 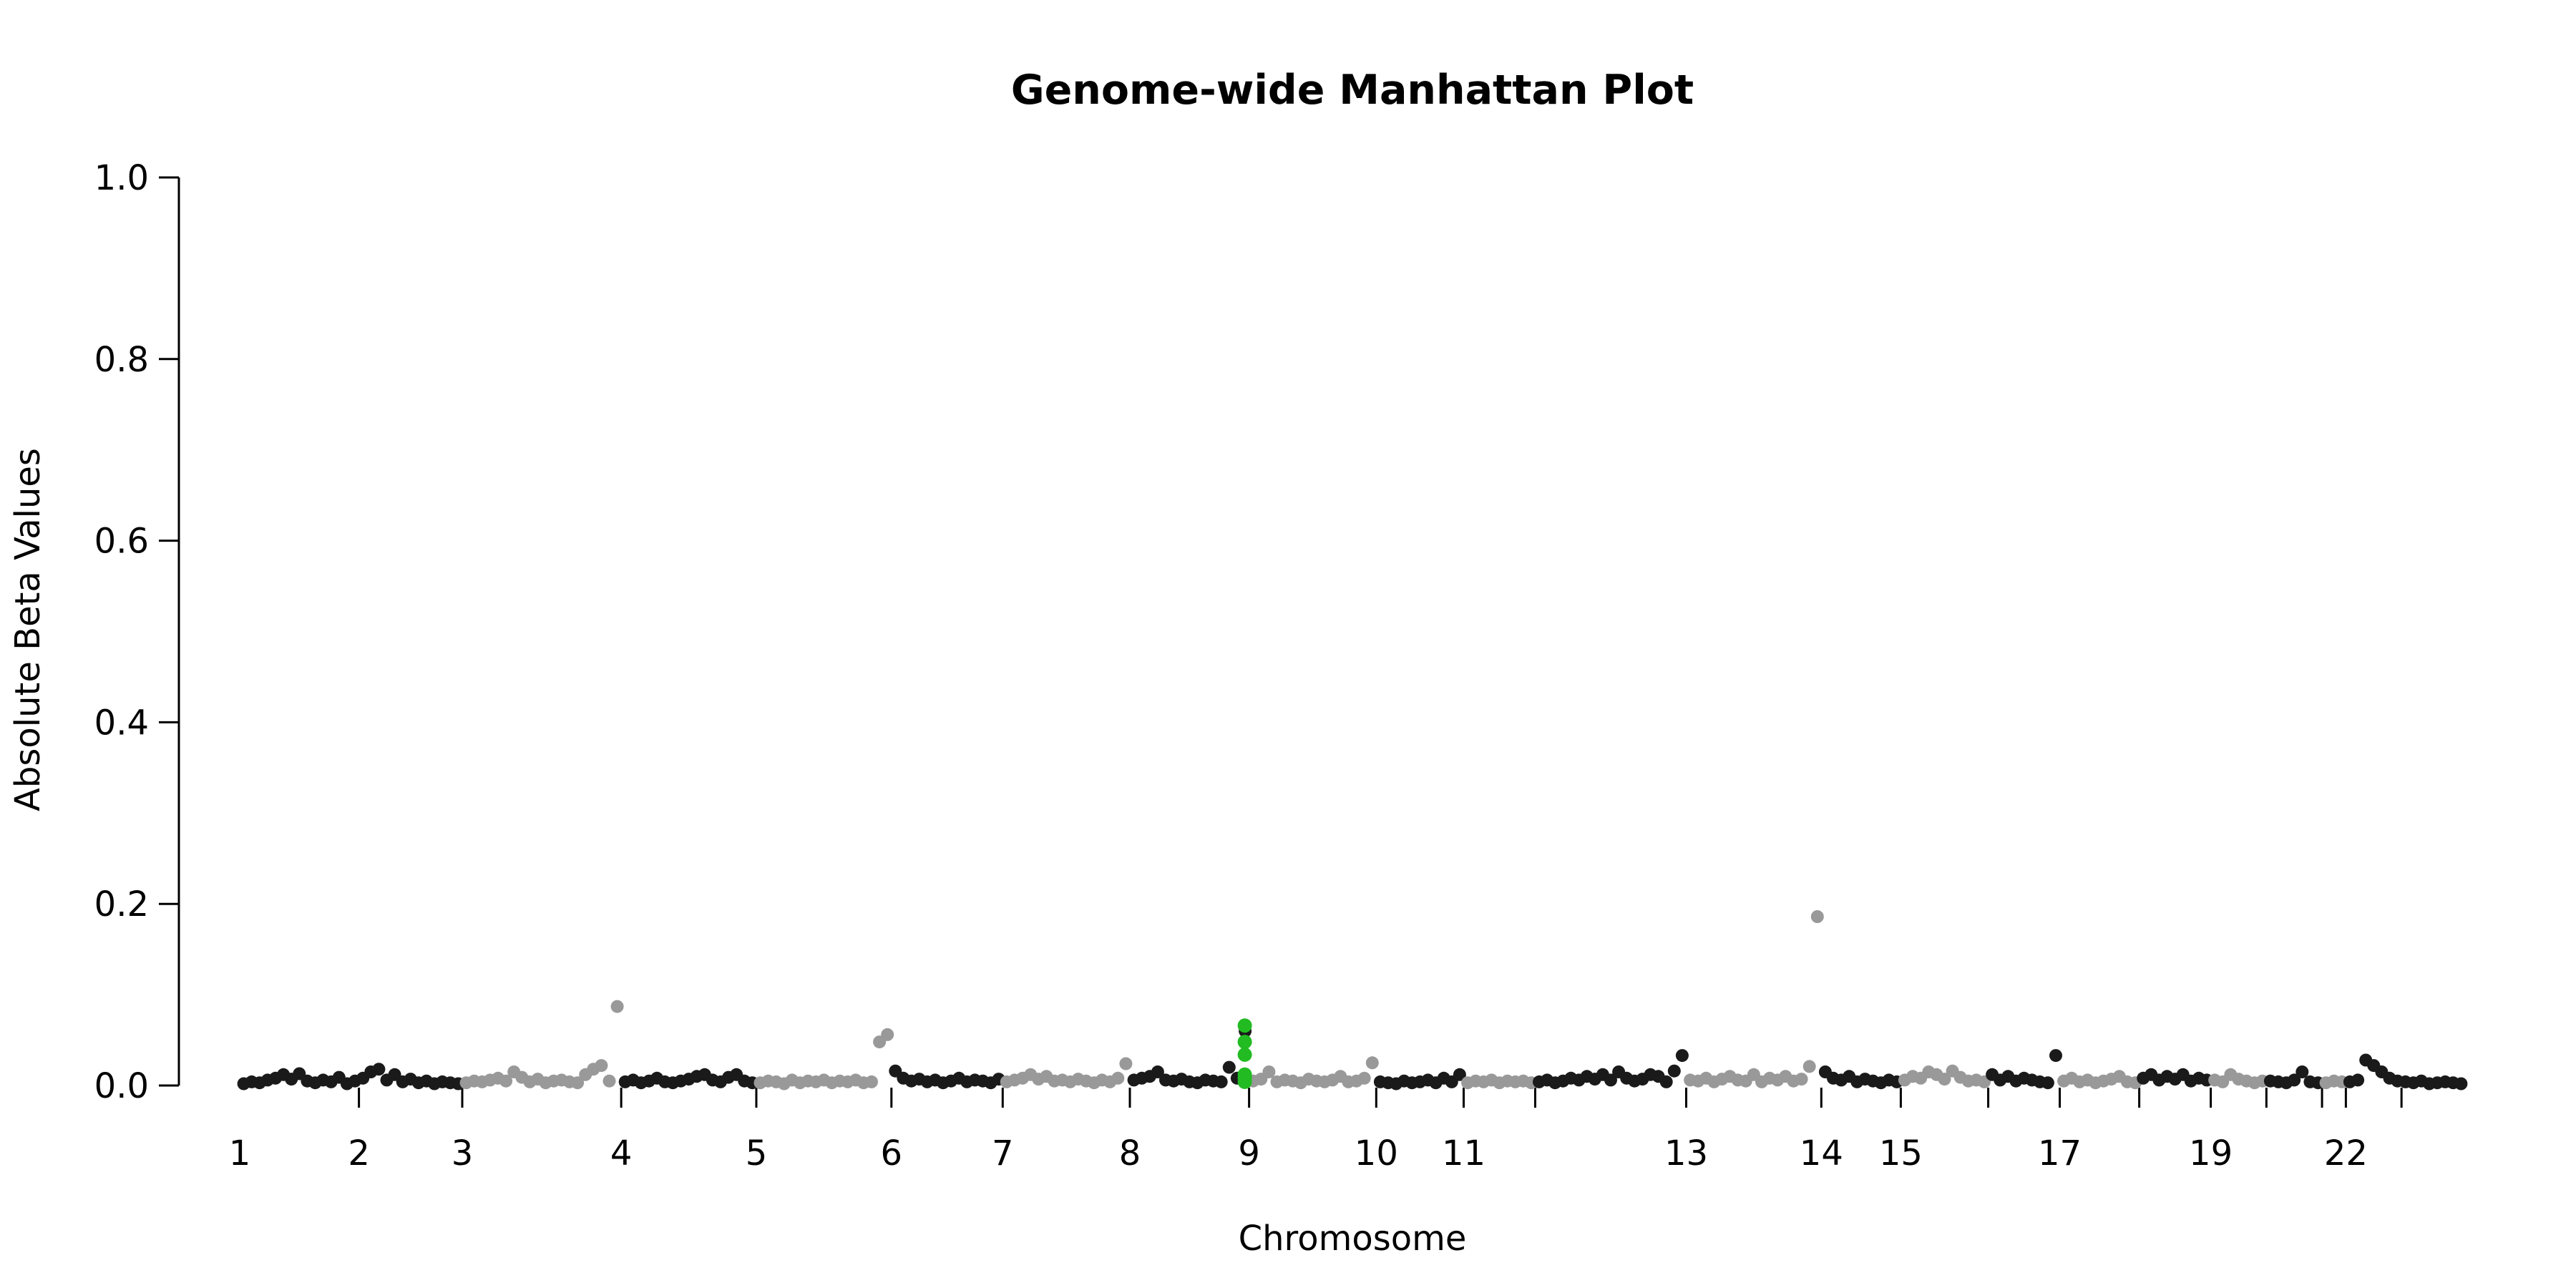 I want to click on y-tick-label-0: 0.0, so click(x=122, y=1086).